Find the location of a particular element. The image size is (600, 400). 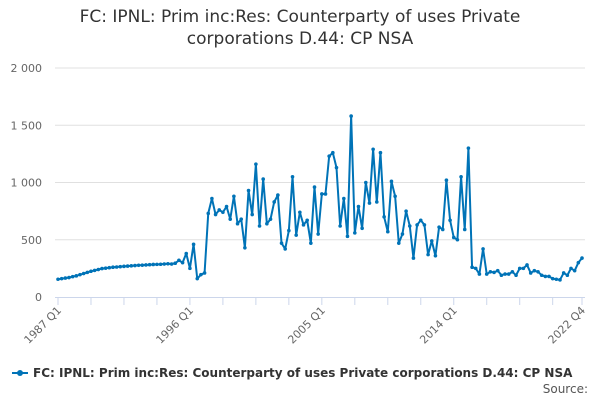

legend-line-marker-icon is located at coordinates (20, 373).